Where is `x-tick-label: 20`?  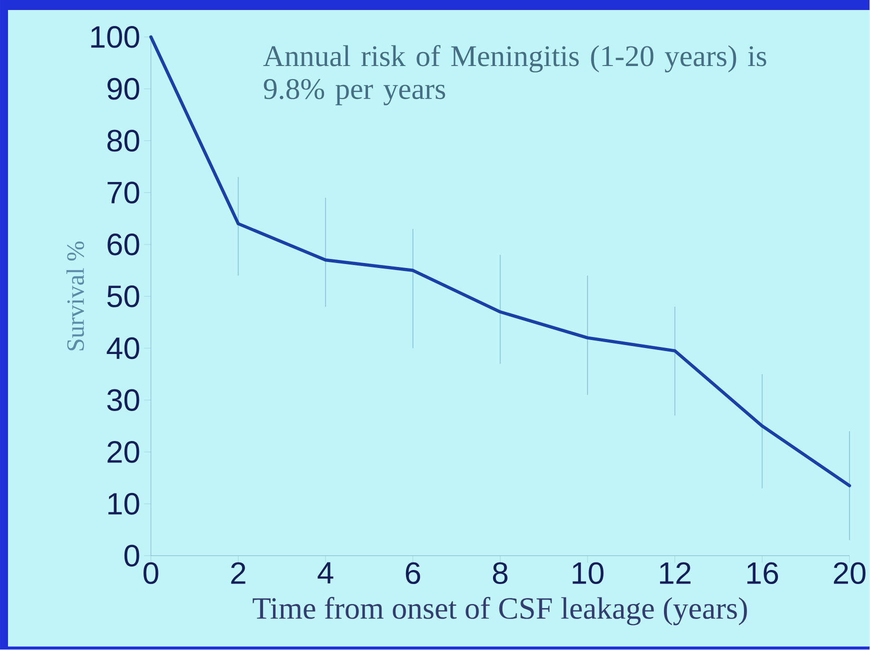 x-tick-label: 20 is located at coordinates (850, 573).